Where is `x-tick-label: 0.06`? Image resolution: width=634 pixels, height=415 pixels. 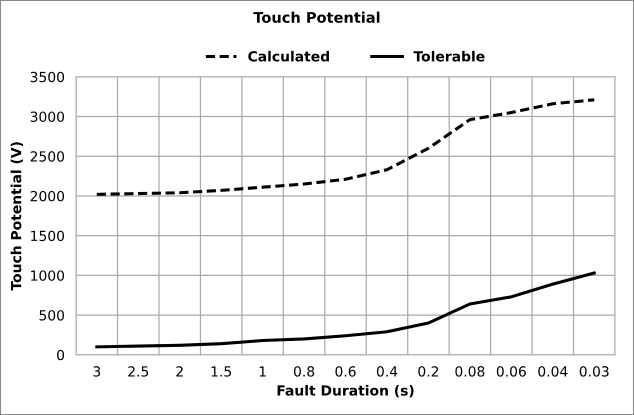 x-tick-label: 0.06 is located at coordinates (511, 371).